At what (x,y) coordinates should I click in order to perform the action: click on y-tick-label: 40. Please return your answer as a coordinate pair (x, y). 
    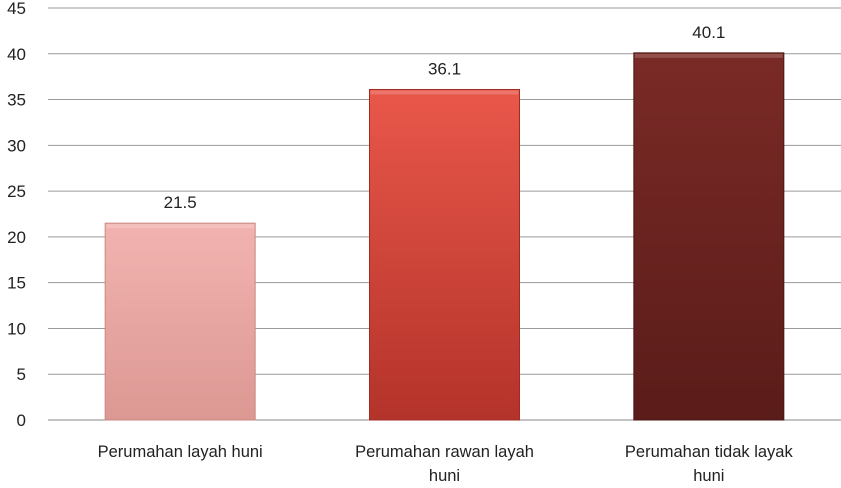
    Looking at the image, I should click on (16, 54).